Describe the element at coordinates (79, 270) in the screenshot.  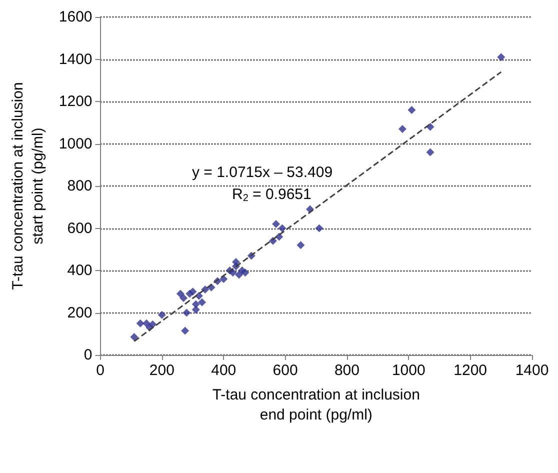
I see `y-tick-label: 400` at that location.